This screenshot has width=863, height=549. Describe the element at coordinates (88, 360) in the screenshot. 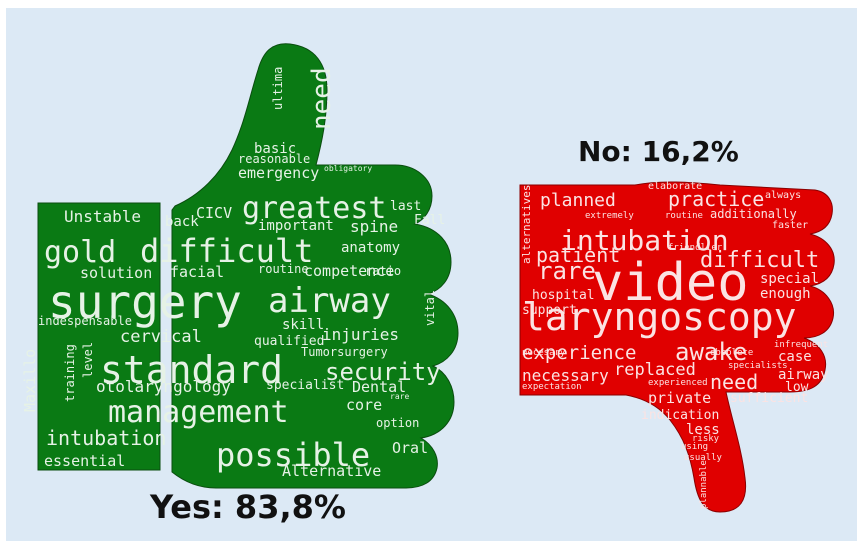

I see `word-level: level` at that location.